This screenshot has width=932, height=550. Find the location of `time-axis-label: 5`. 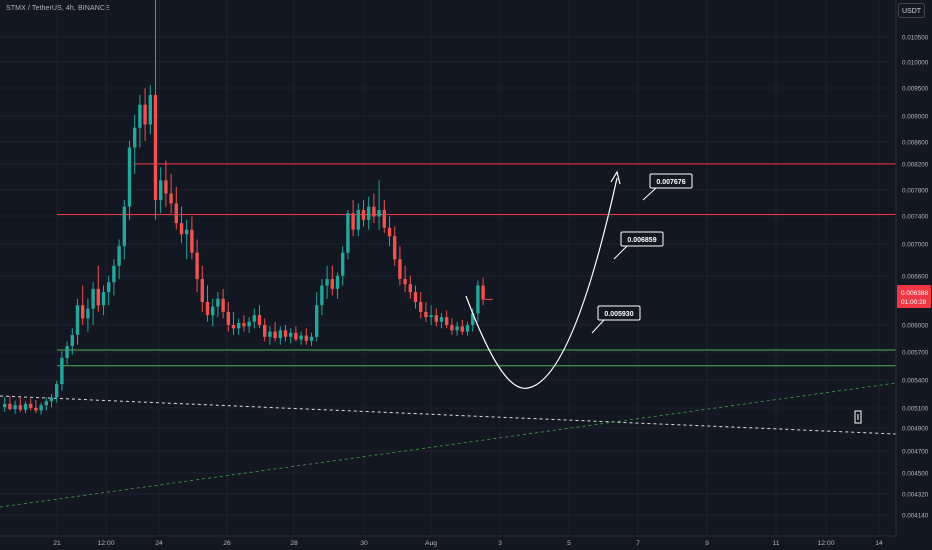

time-axis-label: 5 is located at coordinates (569, 543).